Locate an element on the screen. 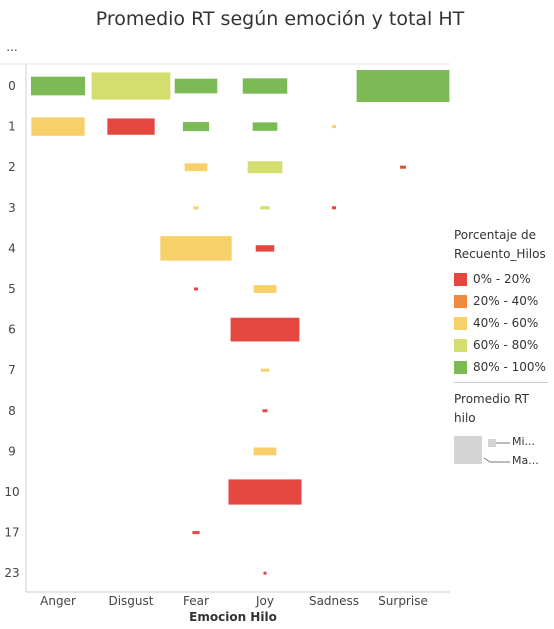  x-axis-label: Emocion Hilo is located at coordinates (233, 617).